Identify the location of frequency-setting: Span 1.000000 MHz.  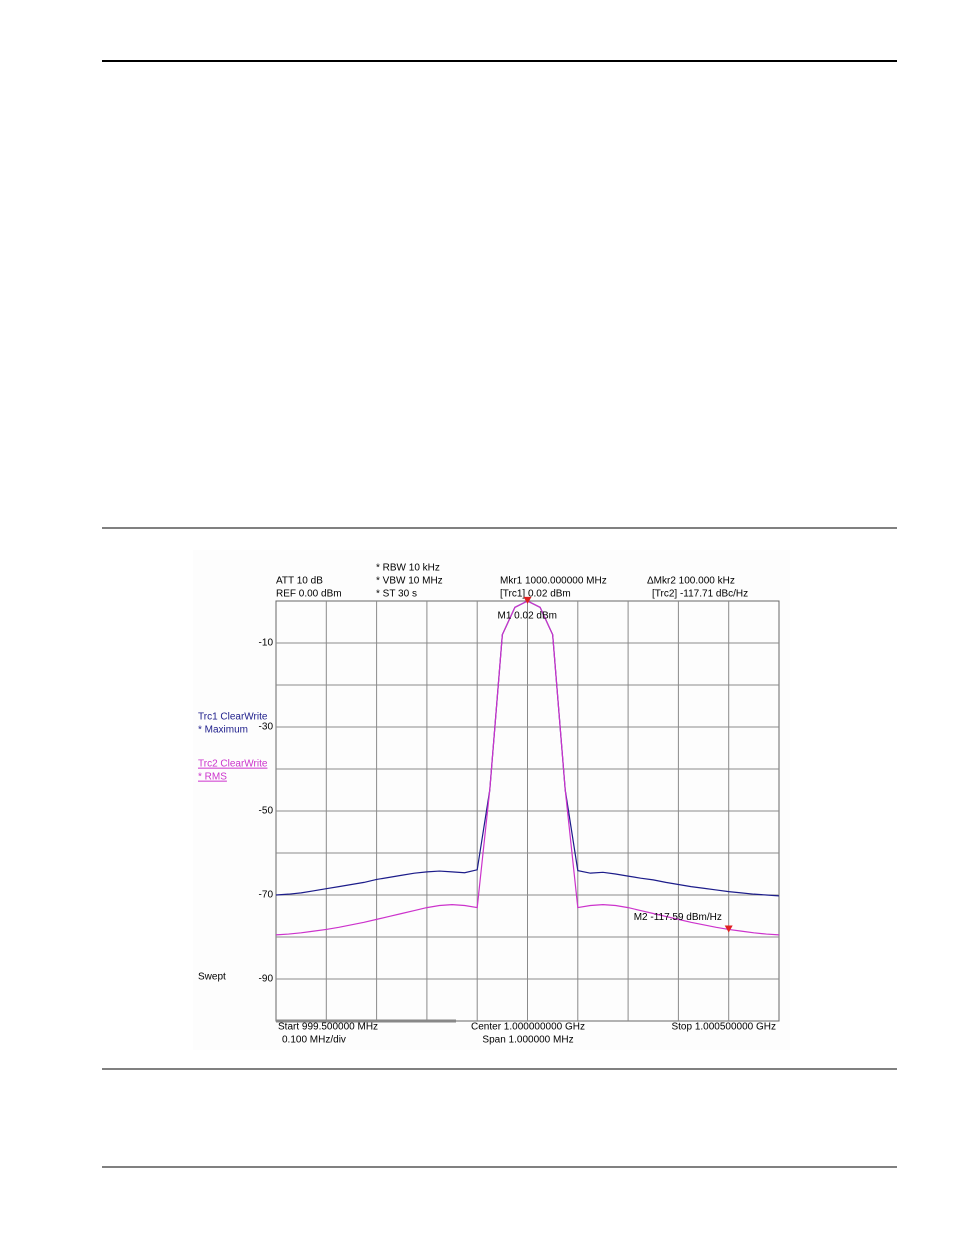
(527, 1040).